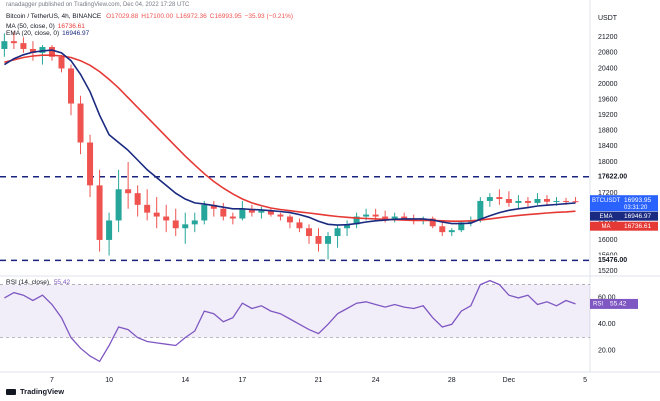  Describe the element at coordinates (27, 282) in the screenshot. I see `rsi-title: RSI (14, close)` at that location.